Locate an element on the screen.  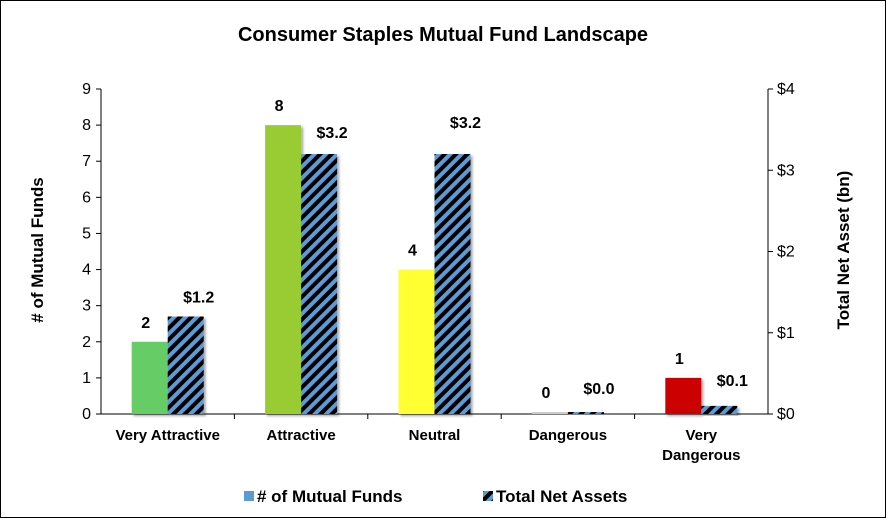
y2-tick-label: $1 is located at coordinates (786, 333).